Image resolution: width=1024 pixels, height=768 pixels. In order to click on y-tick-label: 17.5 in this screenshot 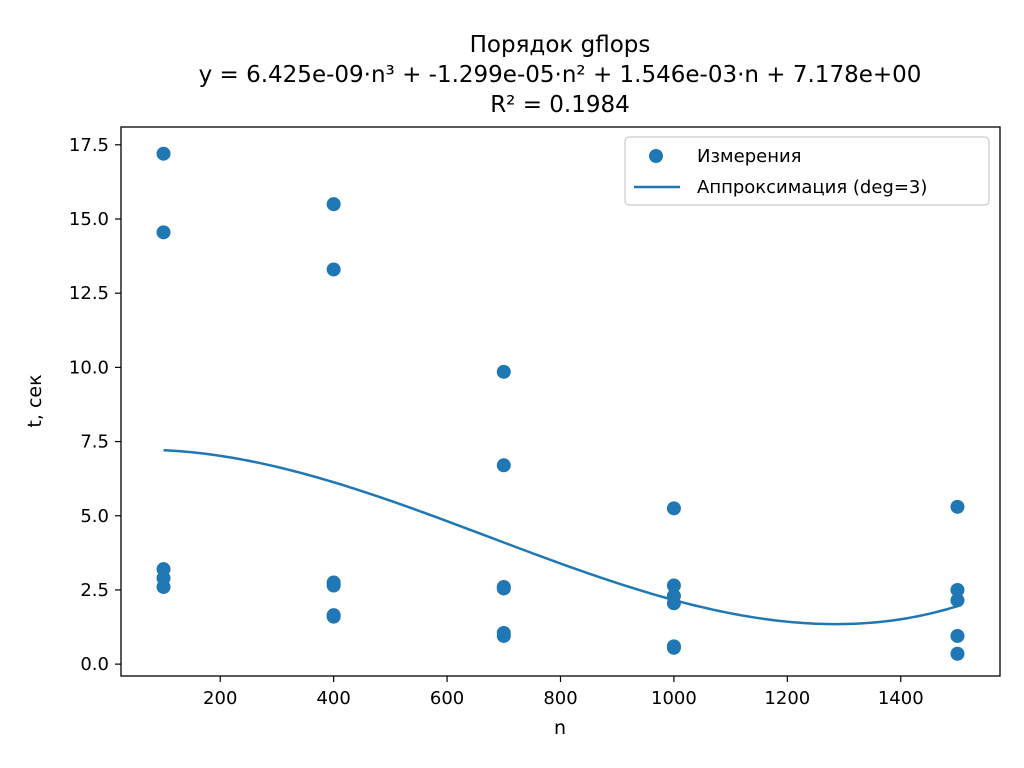, I will do `click(89, 145)`.